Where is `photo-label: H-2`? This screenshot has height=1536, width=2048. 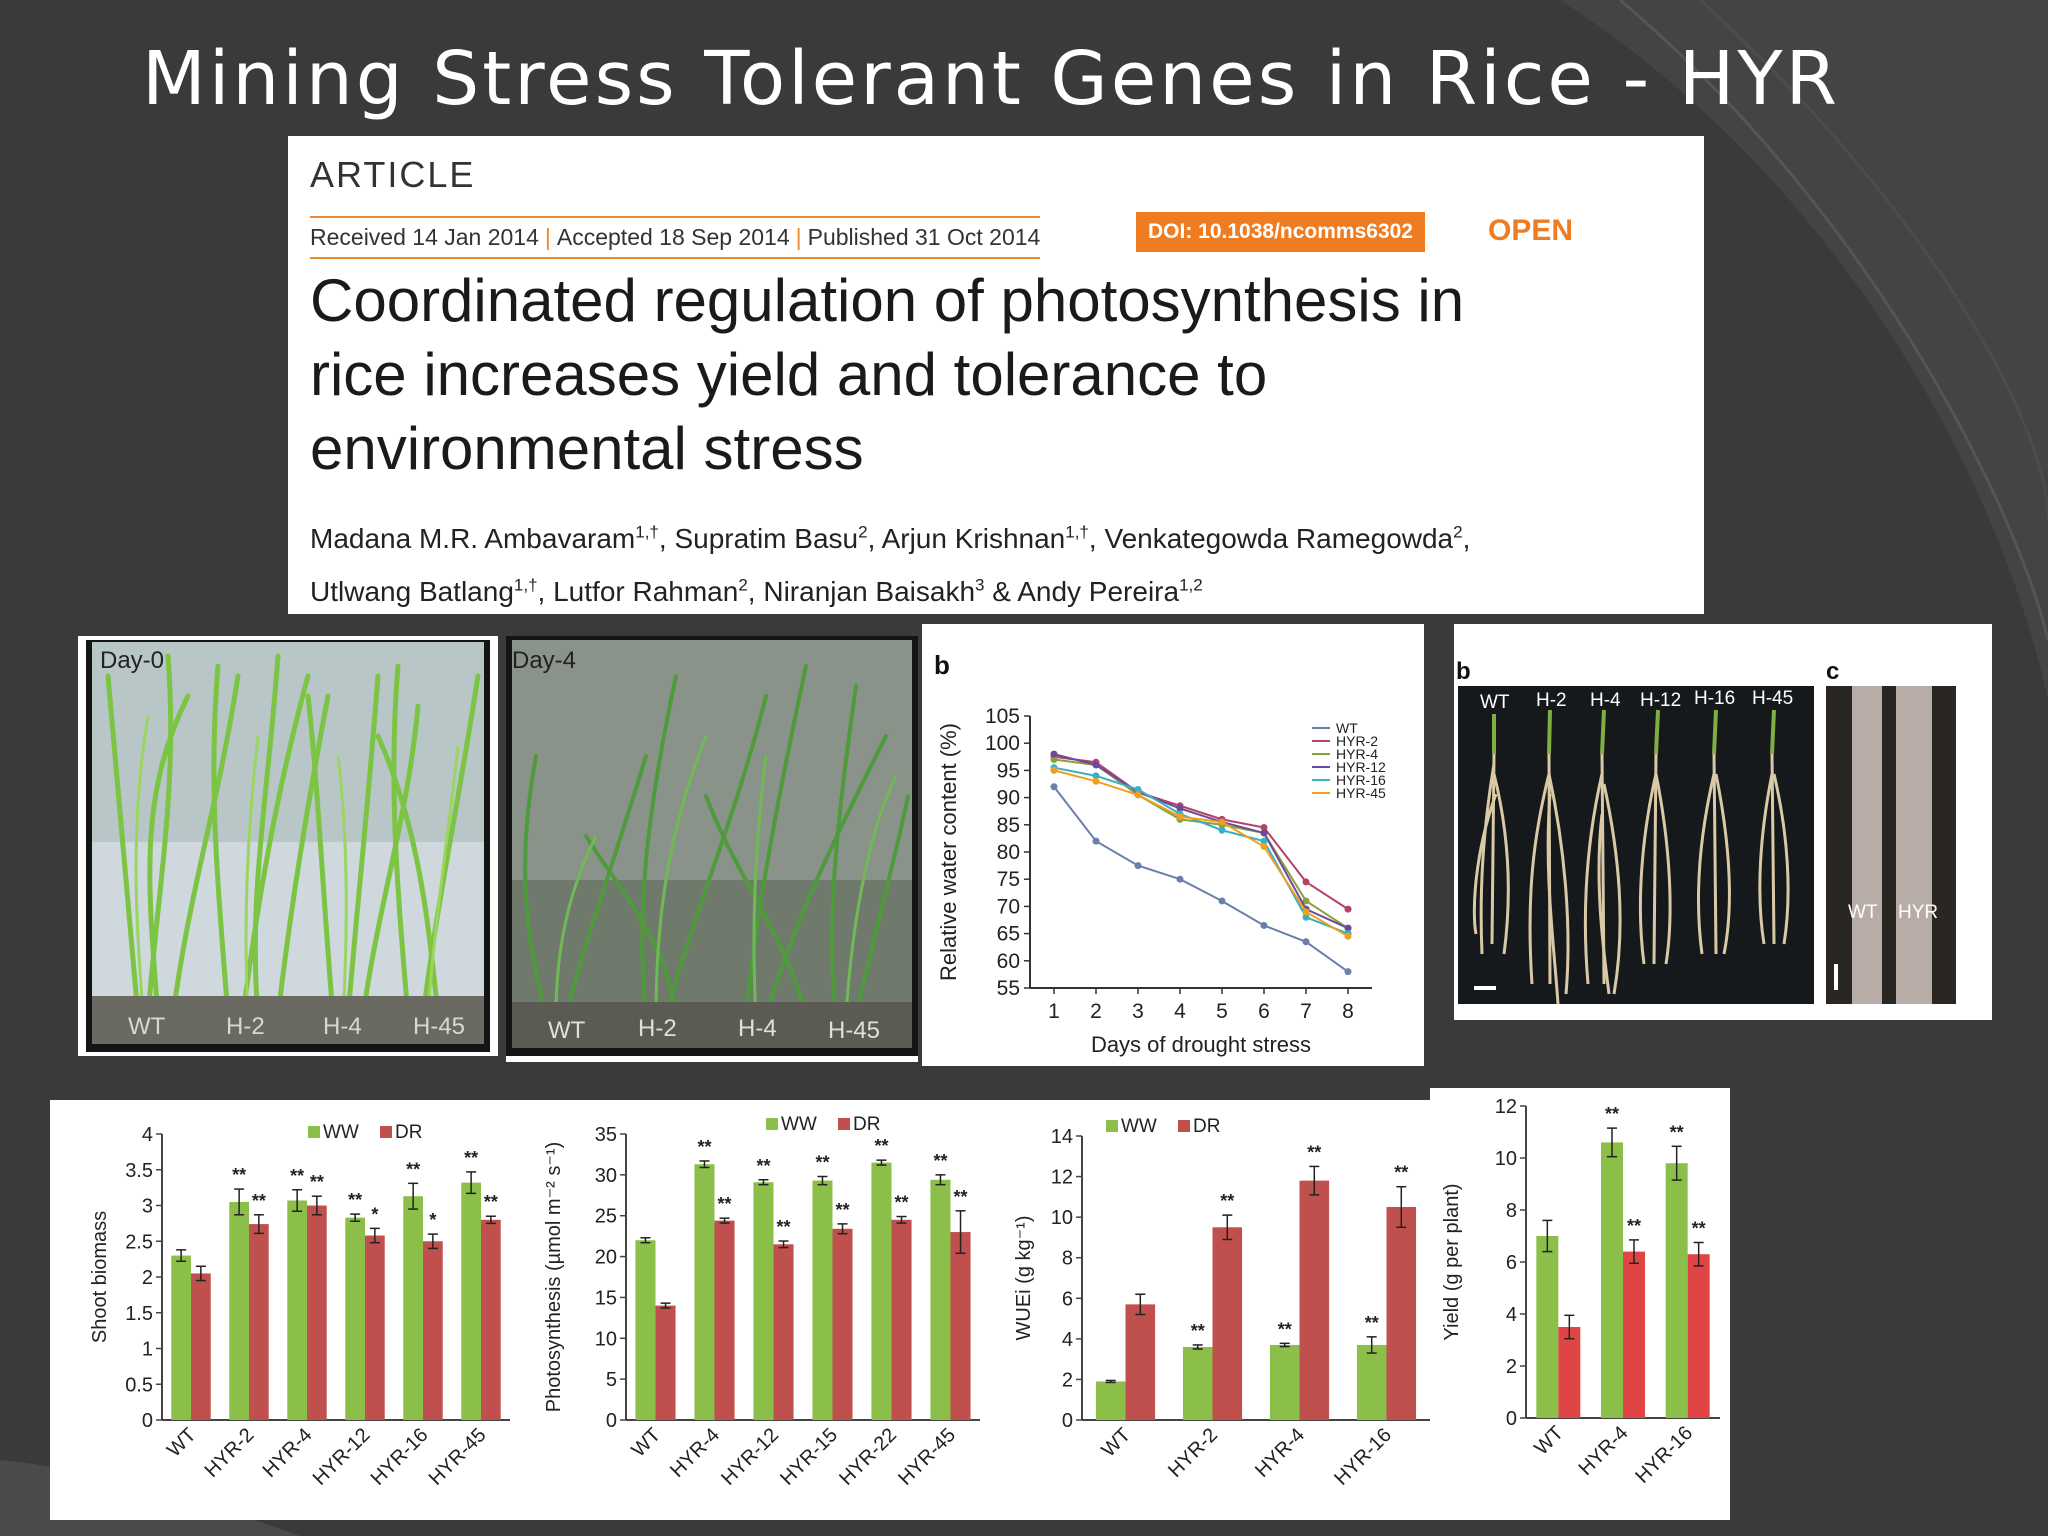
photo-label: H-2 is located at coordinates (245, 1026).